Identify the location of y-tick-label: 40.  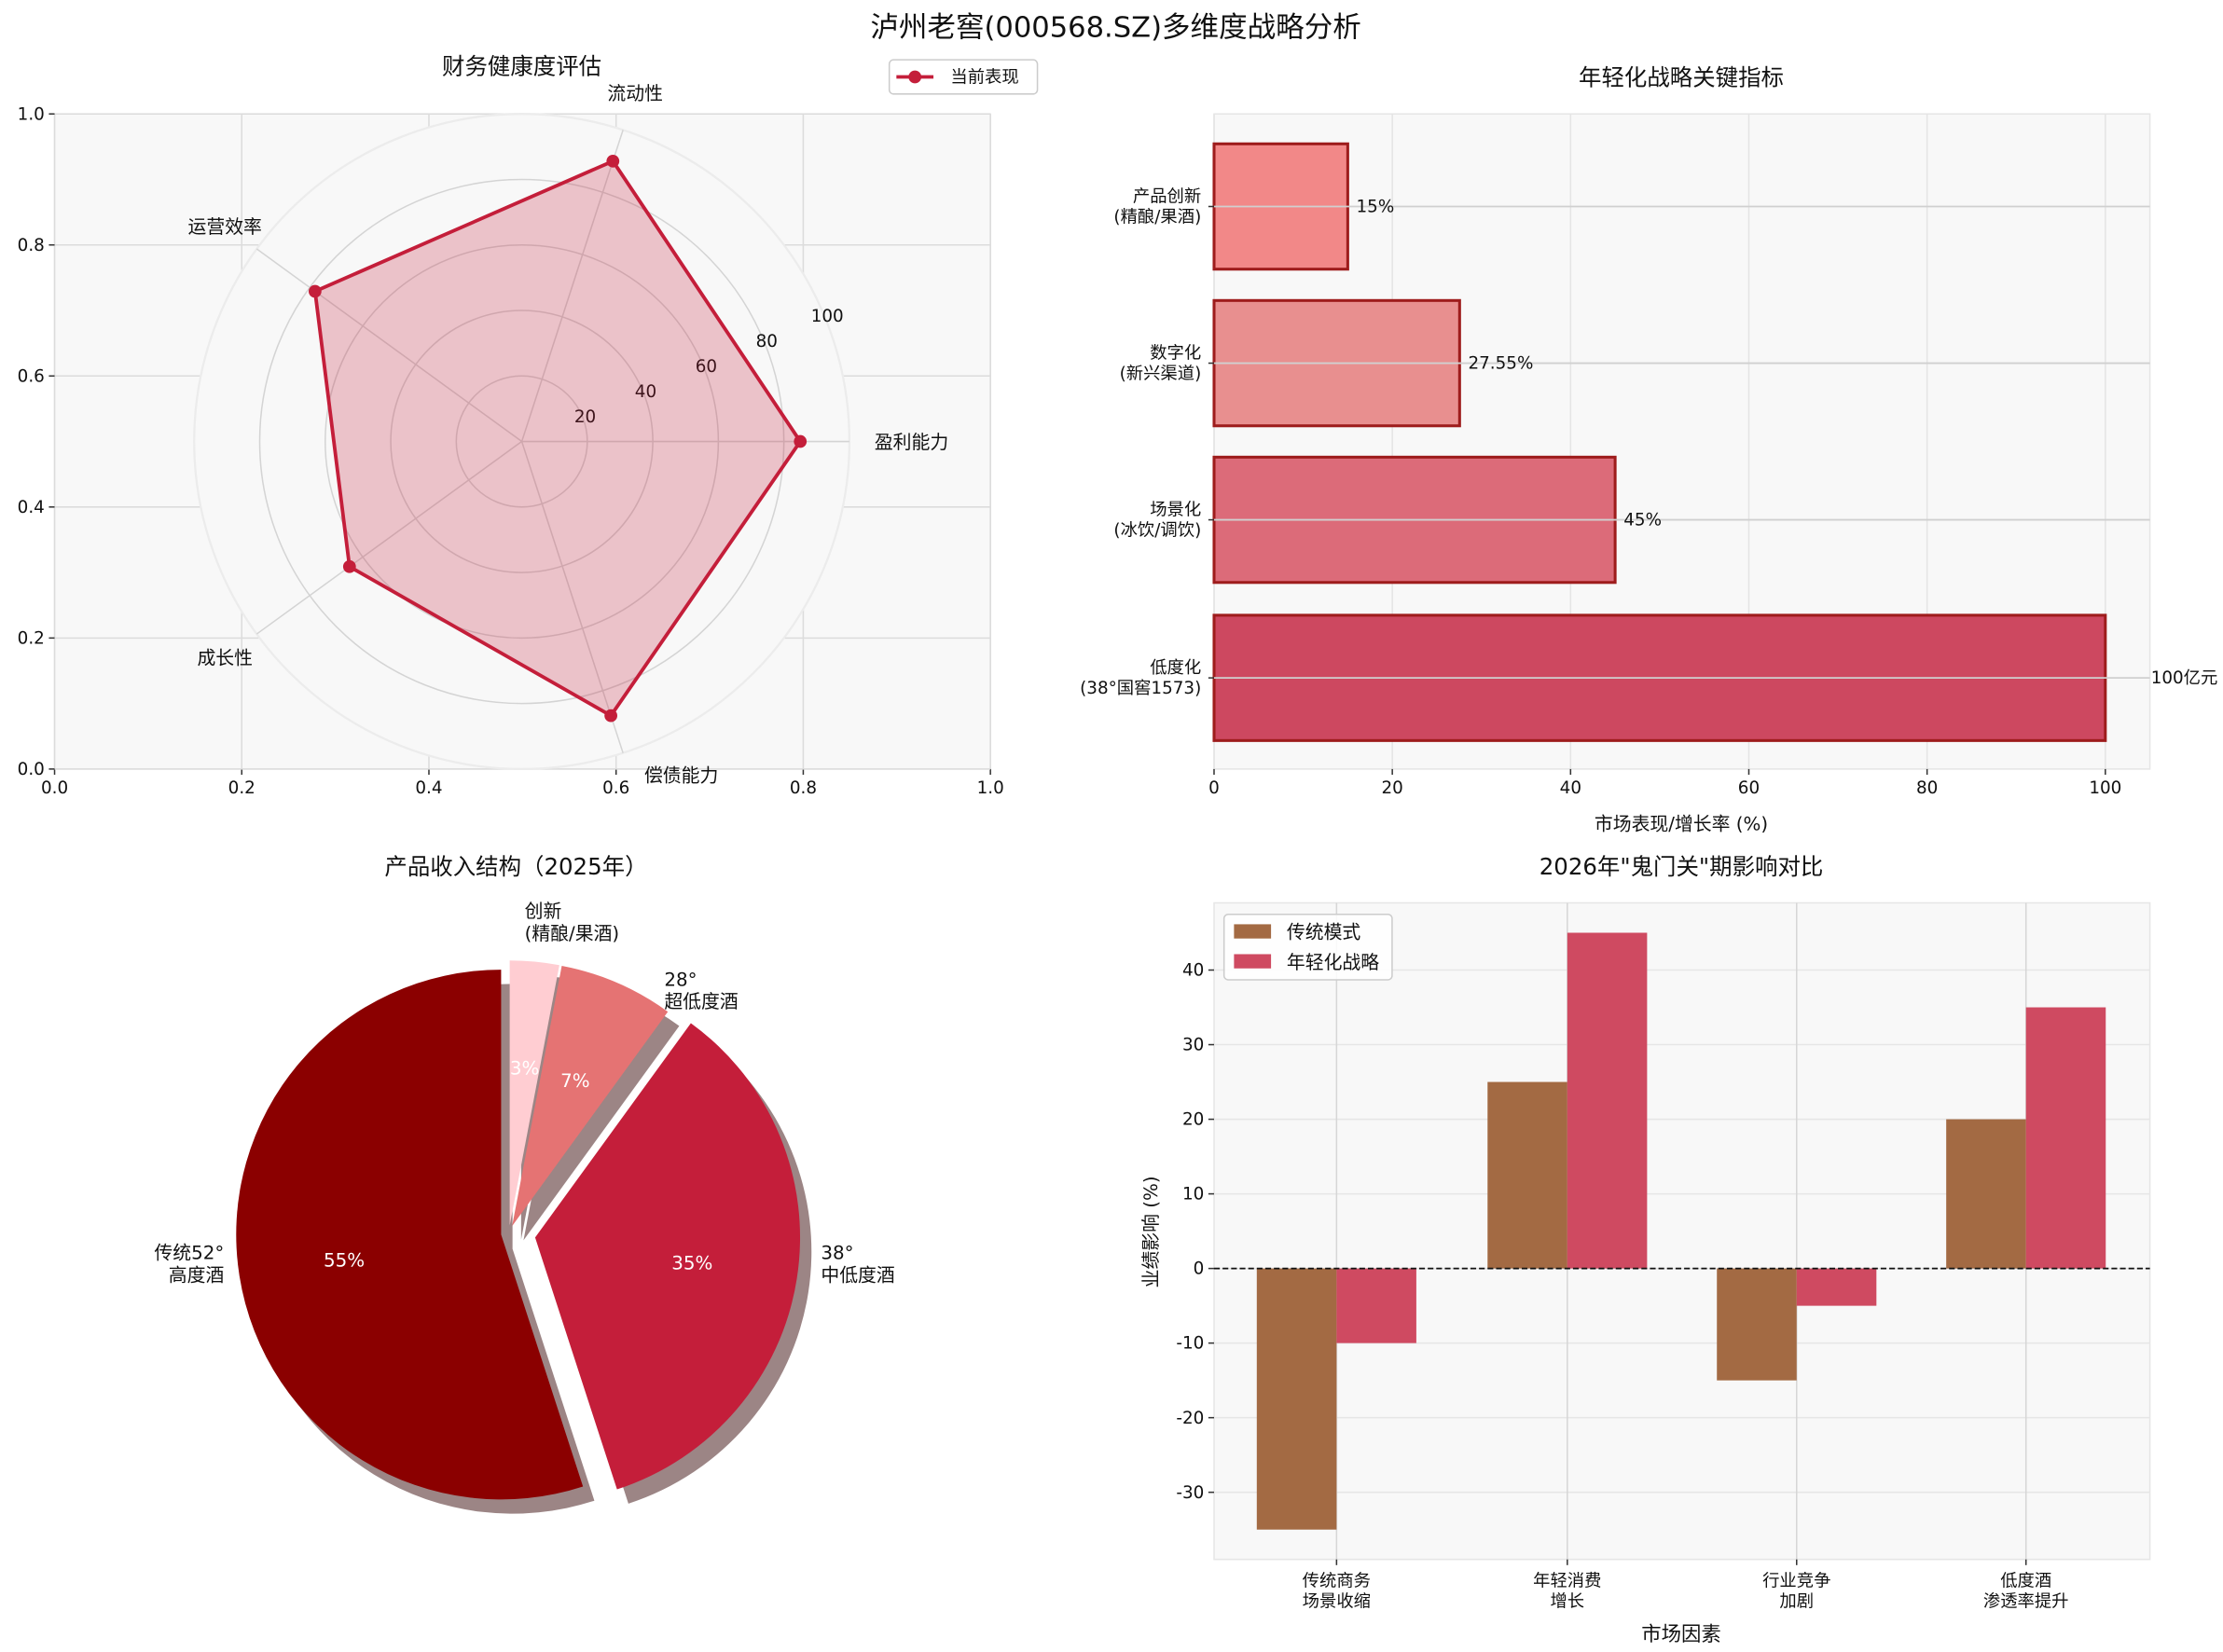
(1193, 971).